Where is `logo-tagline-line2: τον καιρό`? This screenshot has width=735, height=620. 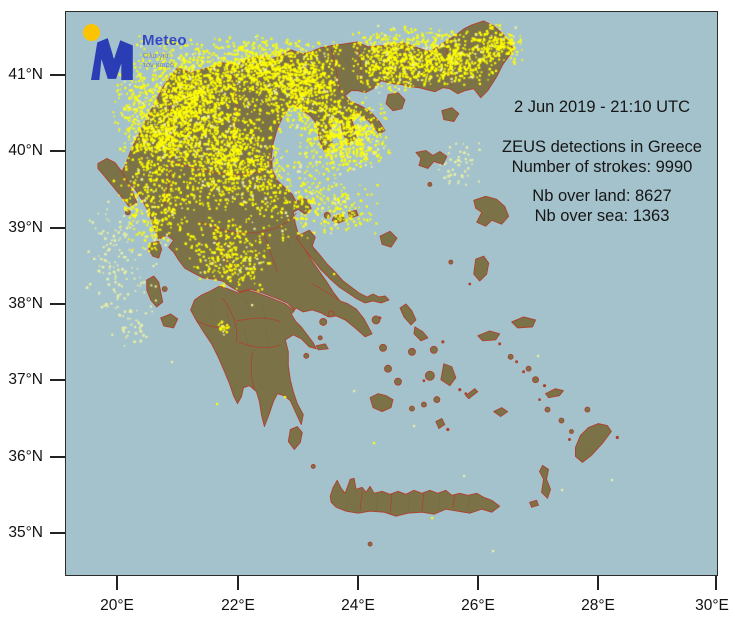 logo-tagline-line2: τον καιρό is located at coordinates (158, 64).